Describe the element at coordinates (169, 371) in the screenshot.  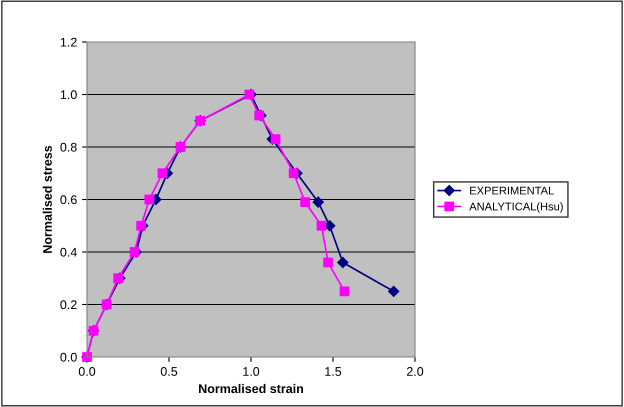
I see `x-tick-label: 0.5` at that location.